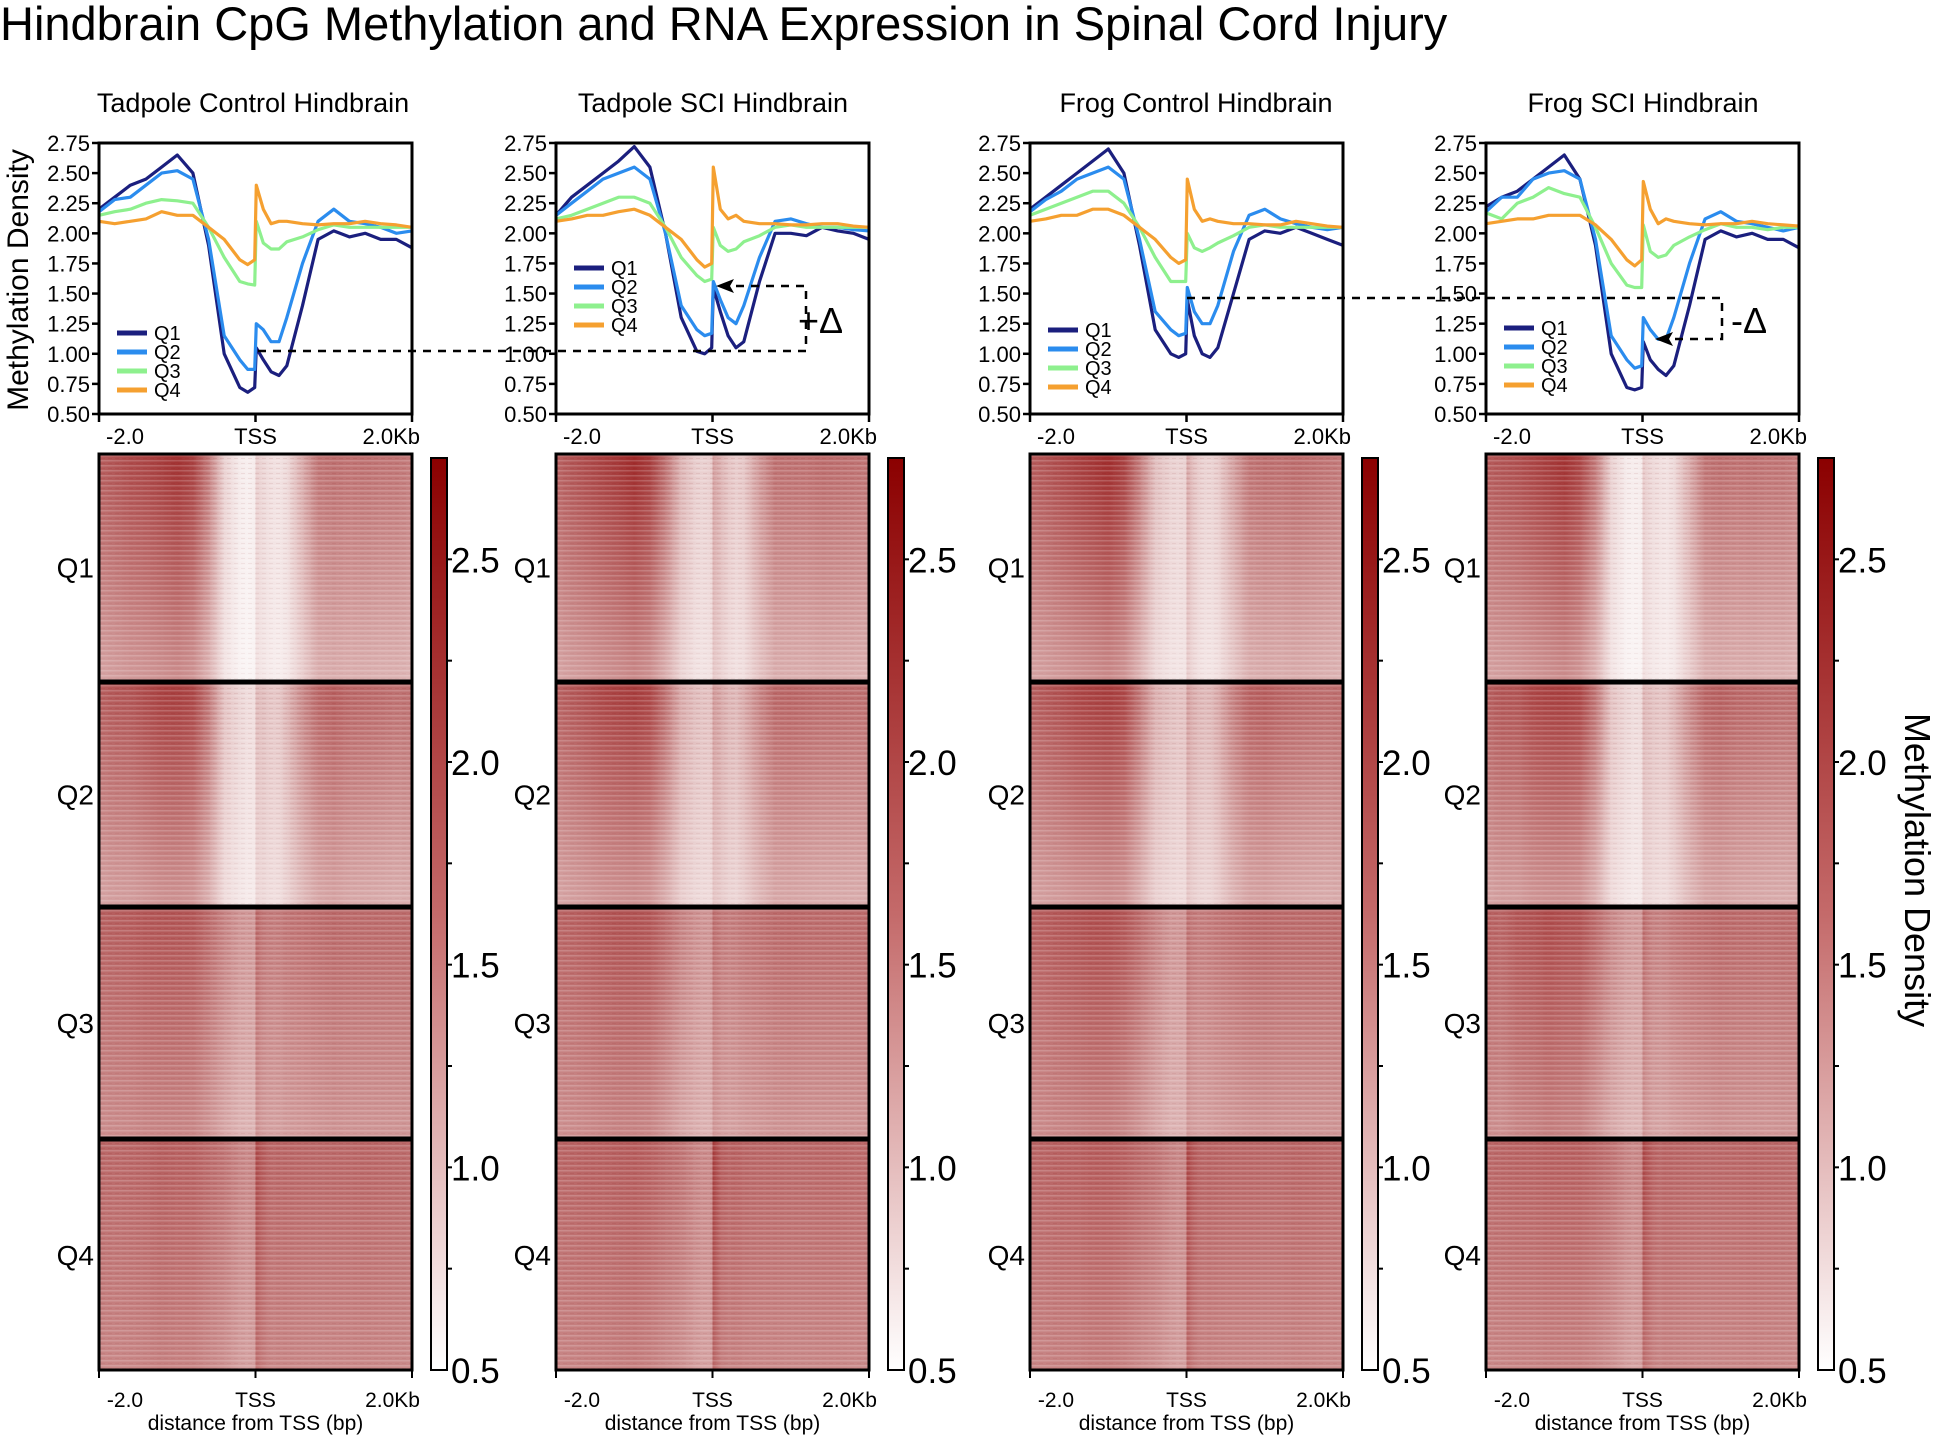 The height and width of the screenshot is (1436, 1952). Describe the element at coordinates (1642, 103) in the screenshot. I see `plot-title: Frog SCI Hindbrain` at that location.